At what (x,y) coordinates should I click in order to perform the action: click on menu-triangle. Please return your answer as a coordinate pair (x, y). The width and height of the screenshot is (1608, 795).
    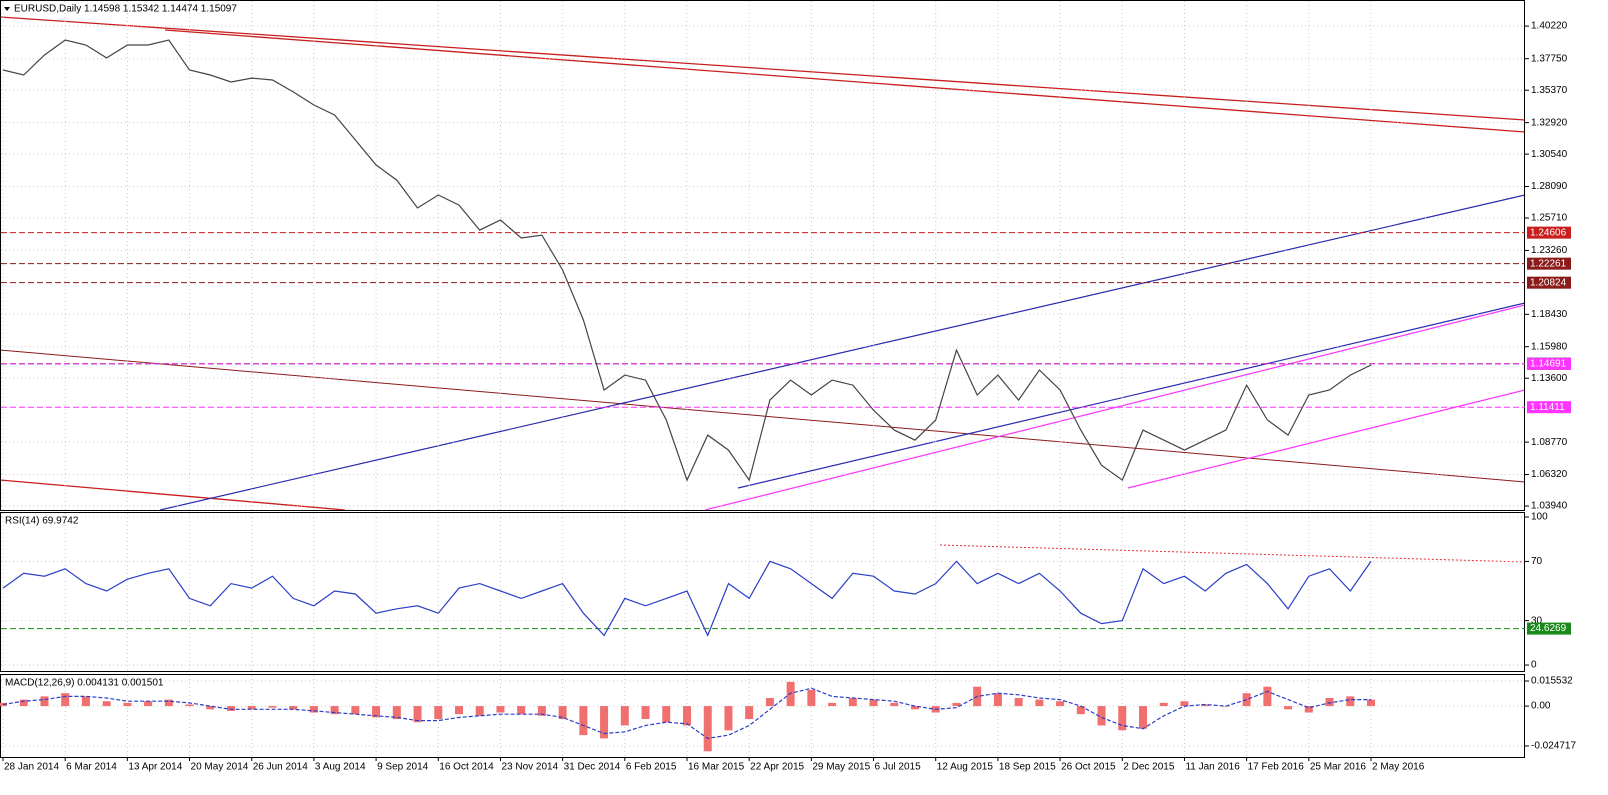
    Looking at the image, I should click on (7, 9).